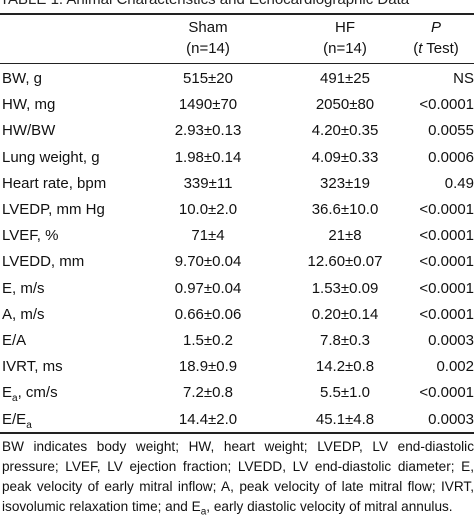  I want to click on hf-value: 36.6±10.0, so click(345, 209).